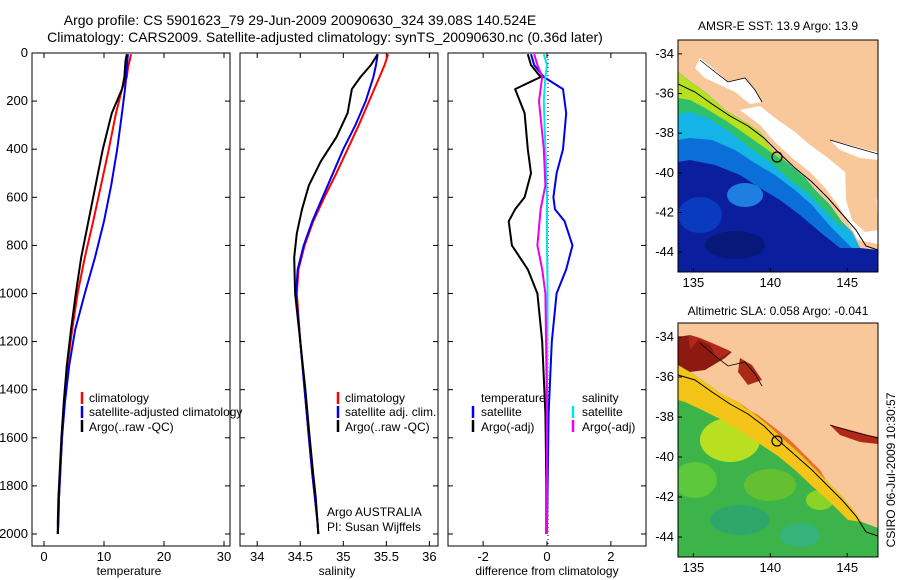 This screenshot has width=900, height=580. What do you see at coordinates (374, 527) in the screenshot?
I see `principal-investigator-label: PI: Susan Wijffels` at bounding box center [374, 527].